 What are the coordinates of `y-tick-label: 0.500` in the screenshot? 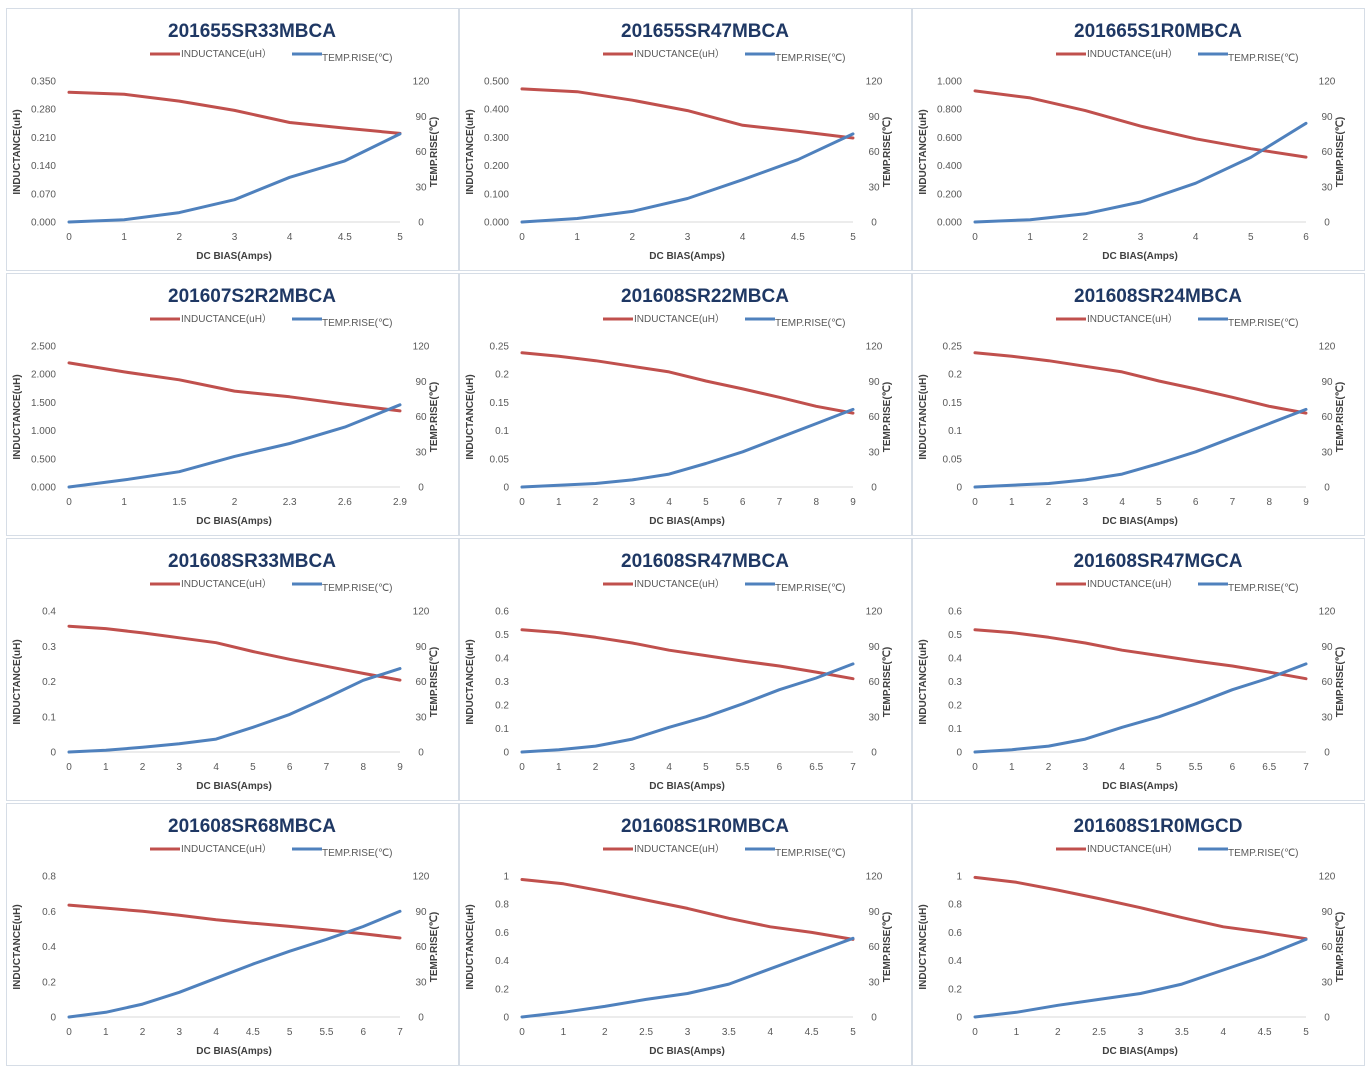 It's located at (496, 82).